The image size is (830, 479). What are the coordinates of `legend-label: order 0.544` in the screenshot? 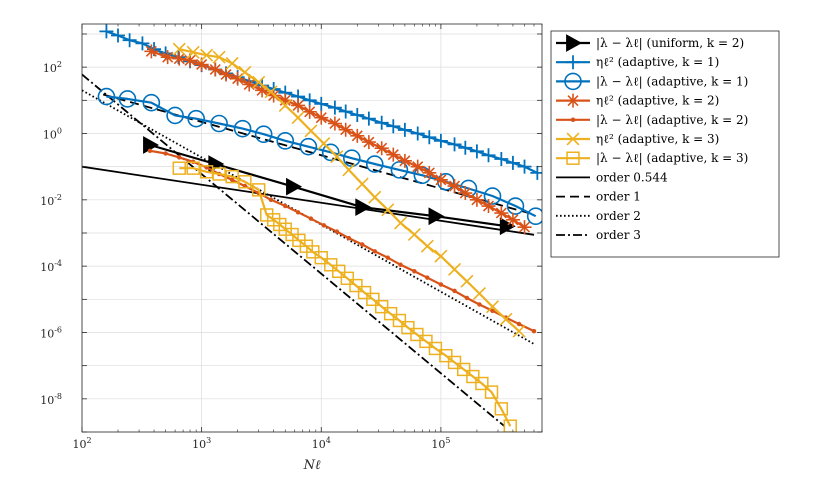 It's located at (632, 177).